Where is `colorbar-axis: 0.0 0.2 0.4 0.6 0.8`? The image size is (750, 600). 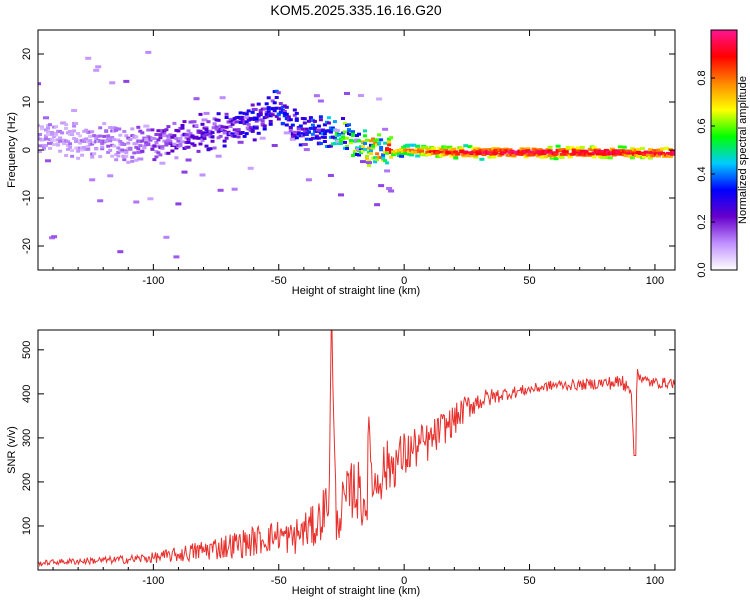 colorbar-axis: 0.0 0.2 0.4 0.6 0.8 is located at coordinates (705, 174).